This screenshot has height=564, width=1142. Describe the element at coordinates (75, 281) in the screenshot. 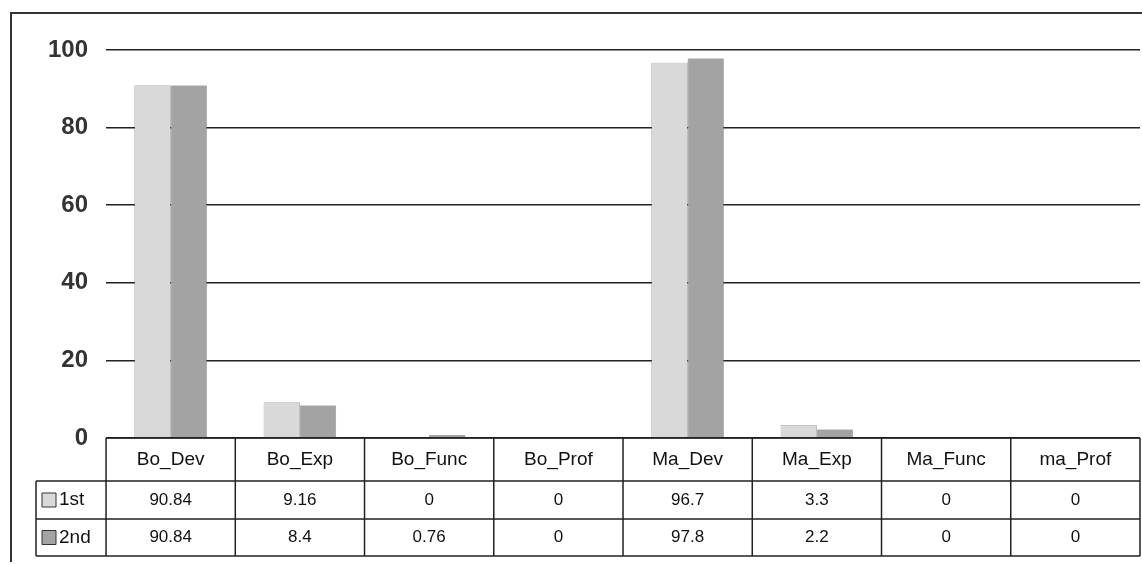

I see `y-tick-label: 40` at that location.